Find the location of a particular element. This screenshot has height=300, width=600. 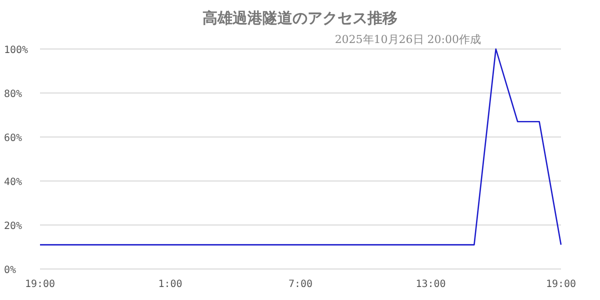

y-tick-label: 40% is located at coordinates (13, 182).